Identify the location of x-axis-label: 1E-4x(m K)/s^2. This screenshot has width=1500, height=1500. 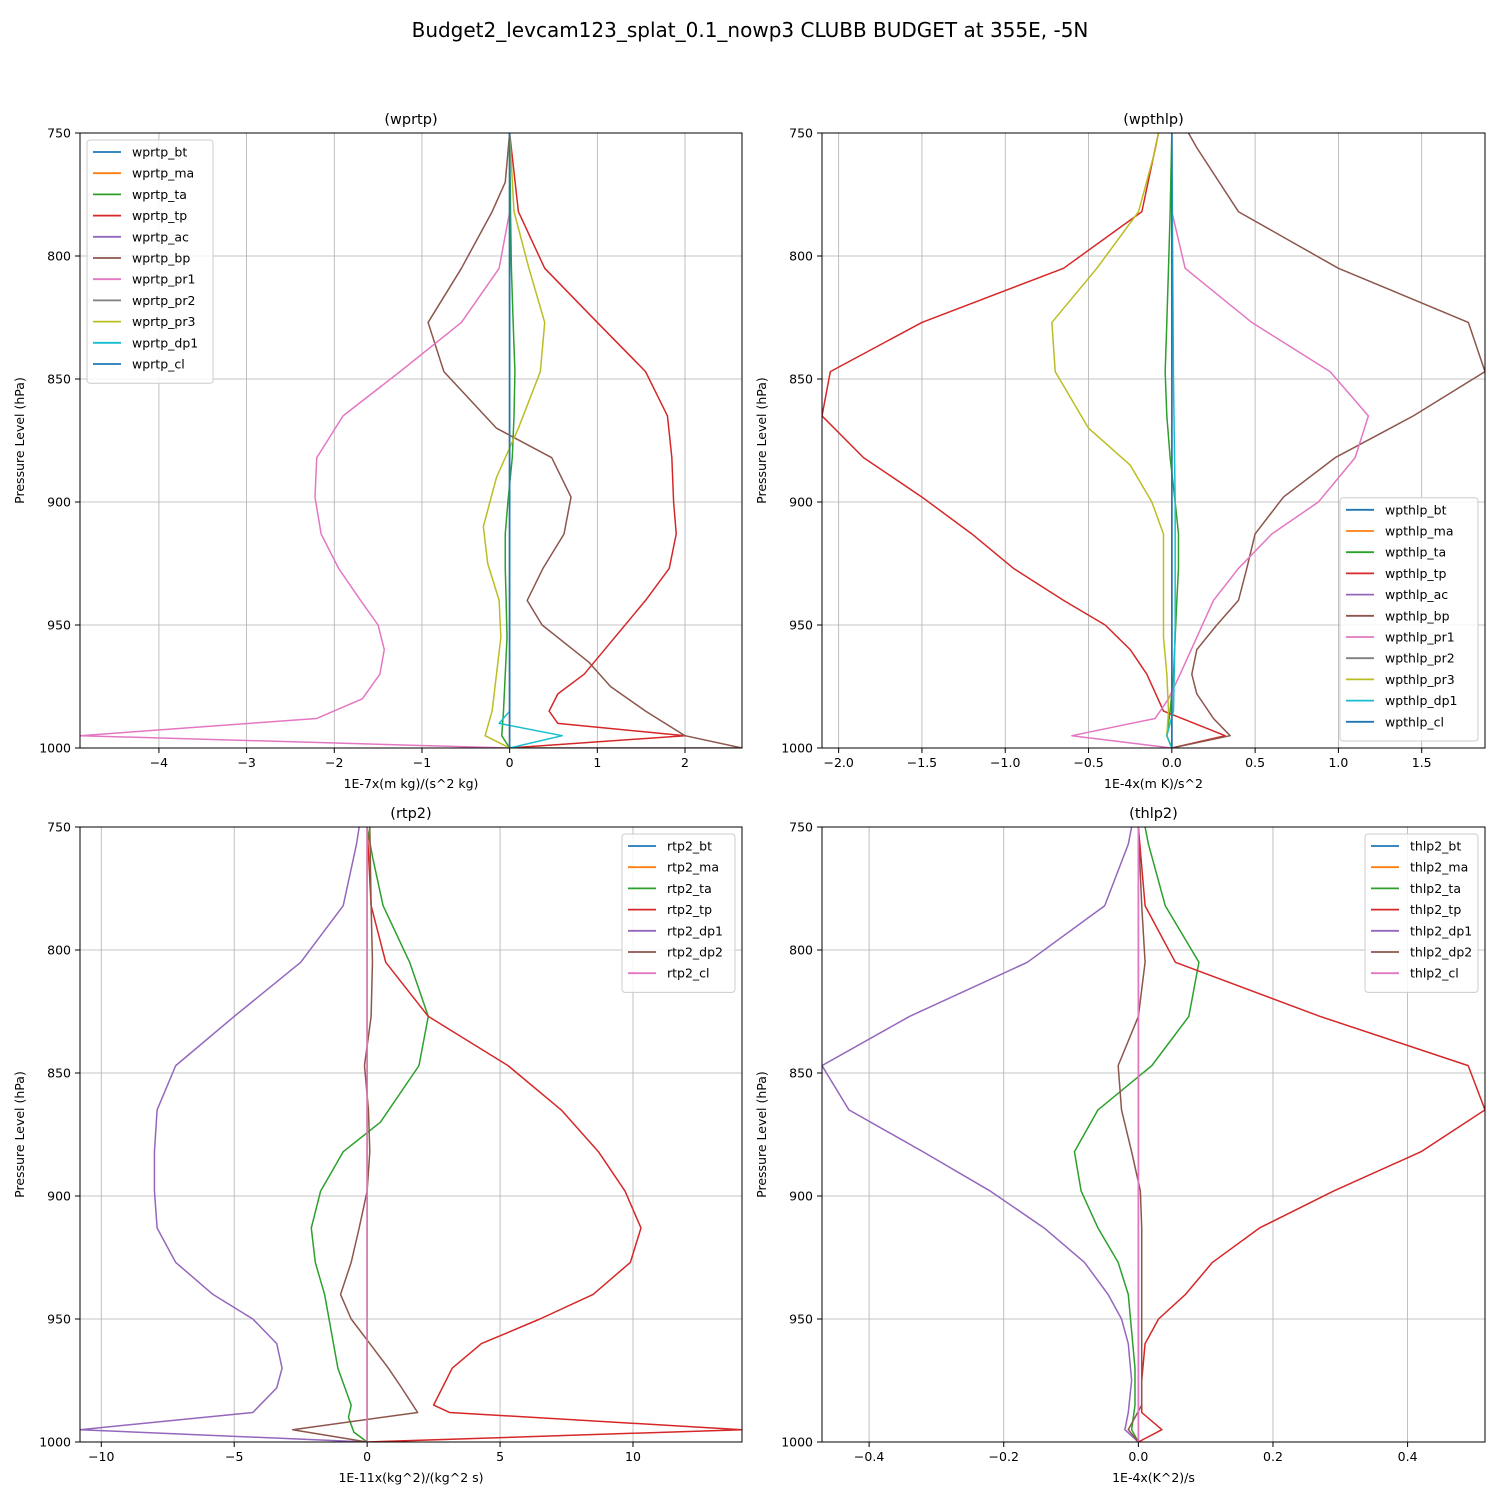
(1153, 783).